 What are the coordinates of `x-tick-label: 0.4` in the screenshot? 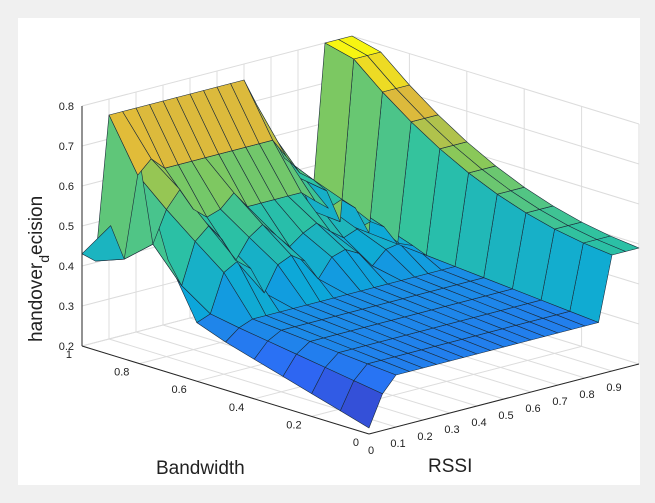 It's located at (478, 423).